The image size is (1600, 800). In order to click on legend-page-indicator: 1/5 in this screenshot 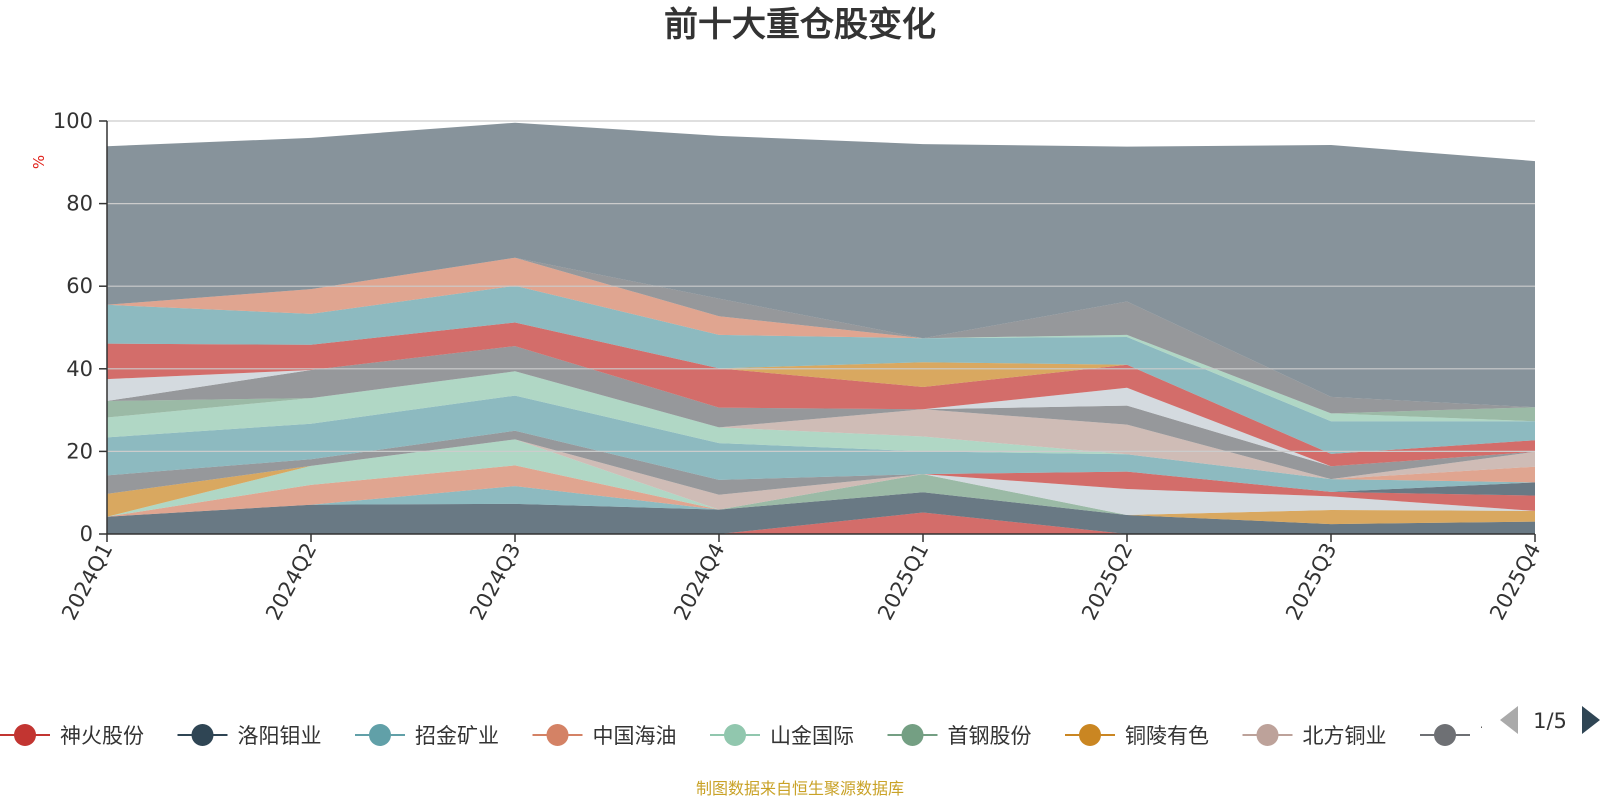, I will do `click(1550, 721)`.